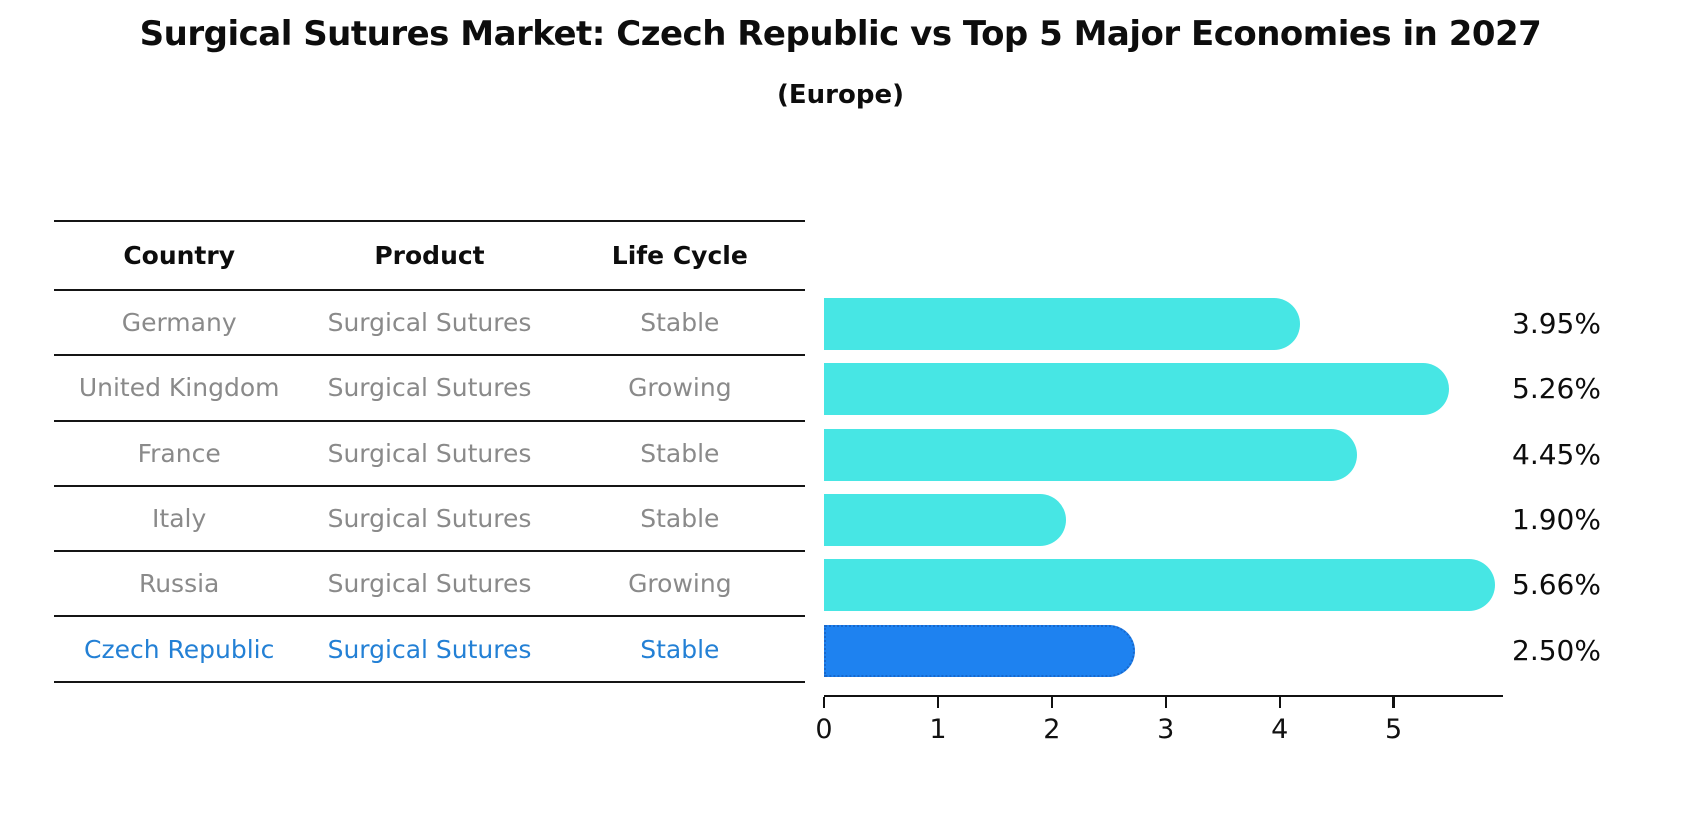 This screenshot has width=1681, height=823. Describe the element at coordinates (1159, 585) in the screenshot. I see `bar-russia` at that location.